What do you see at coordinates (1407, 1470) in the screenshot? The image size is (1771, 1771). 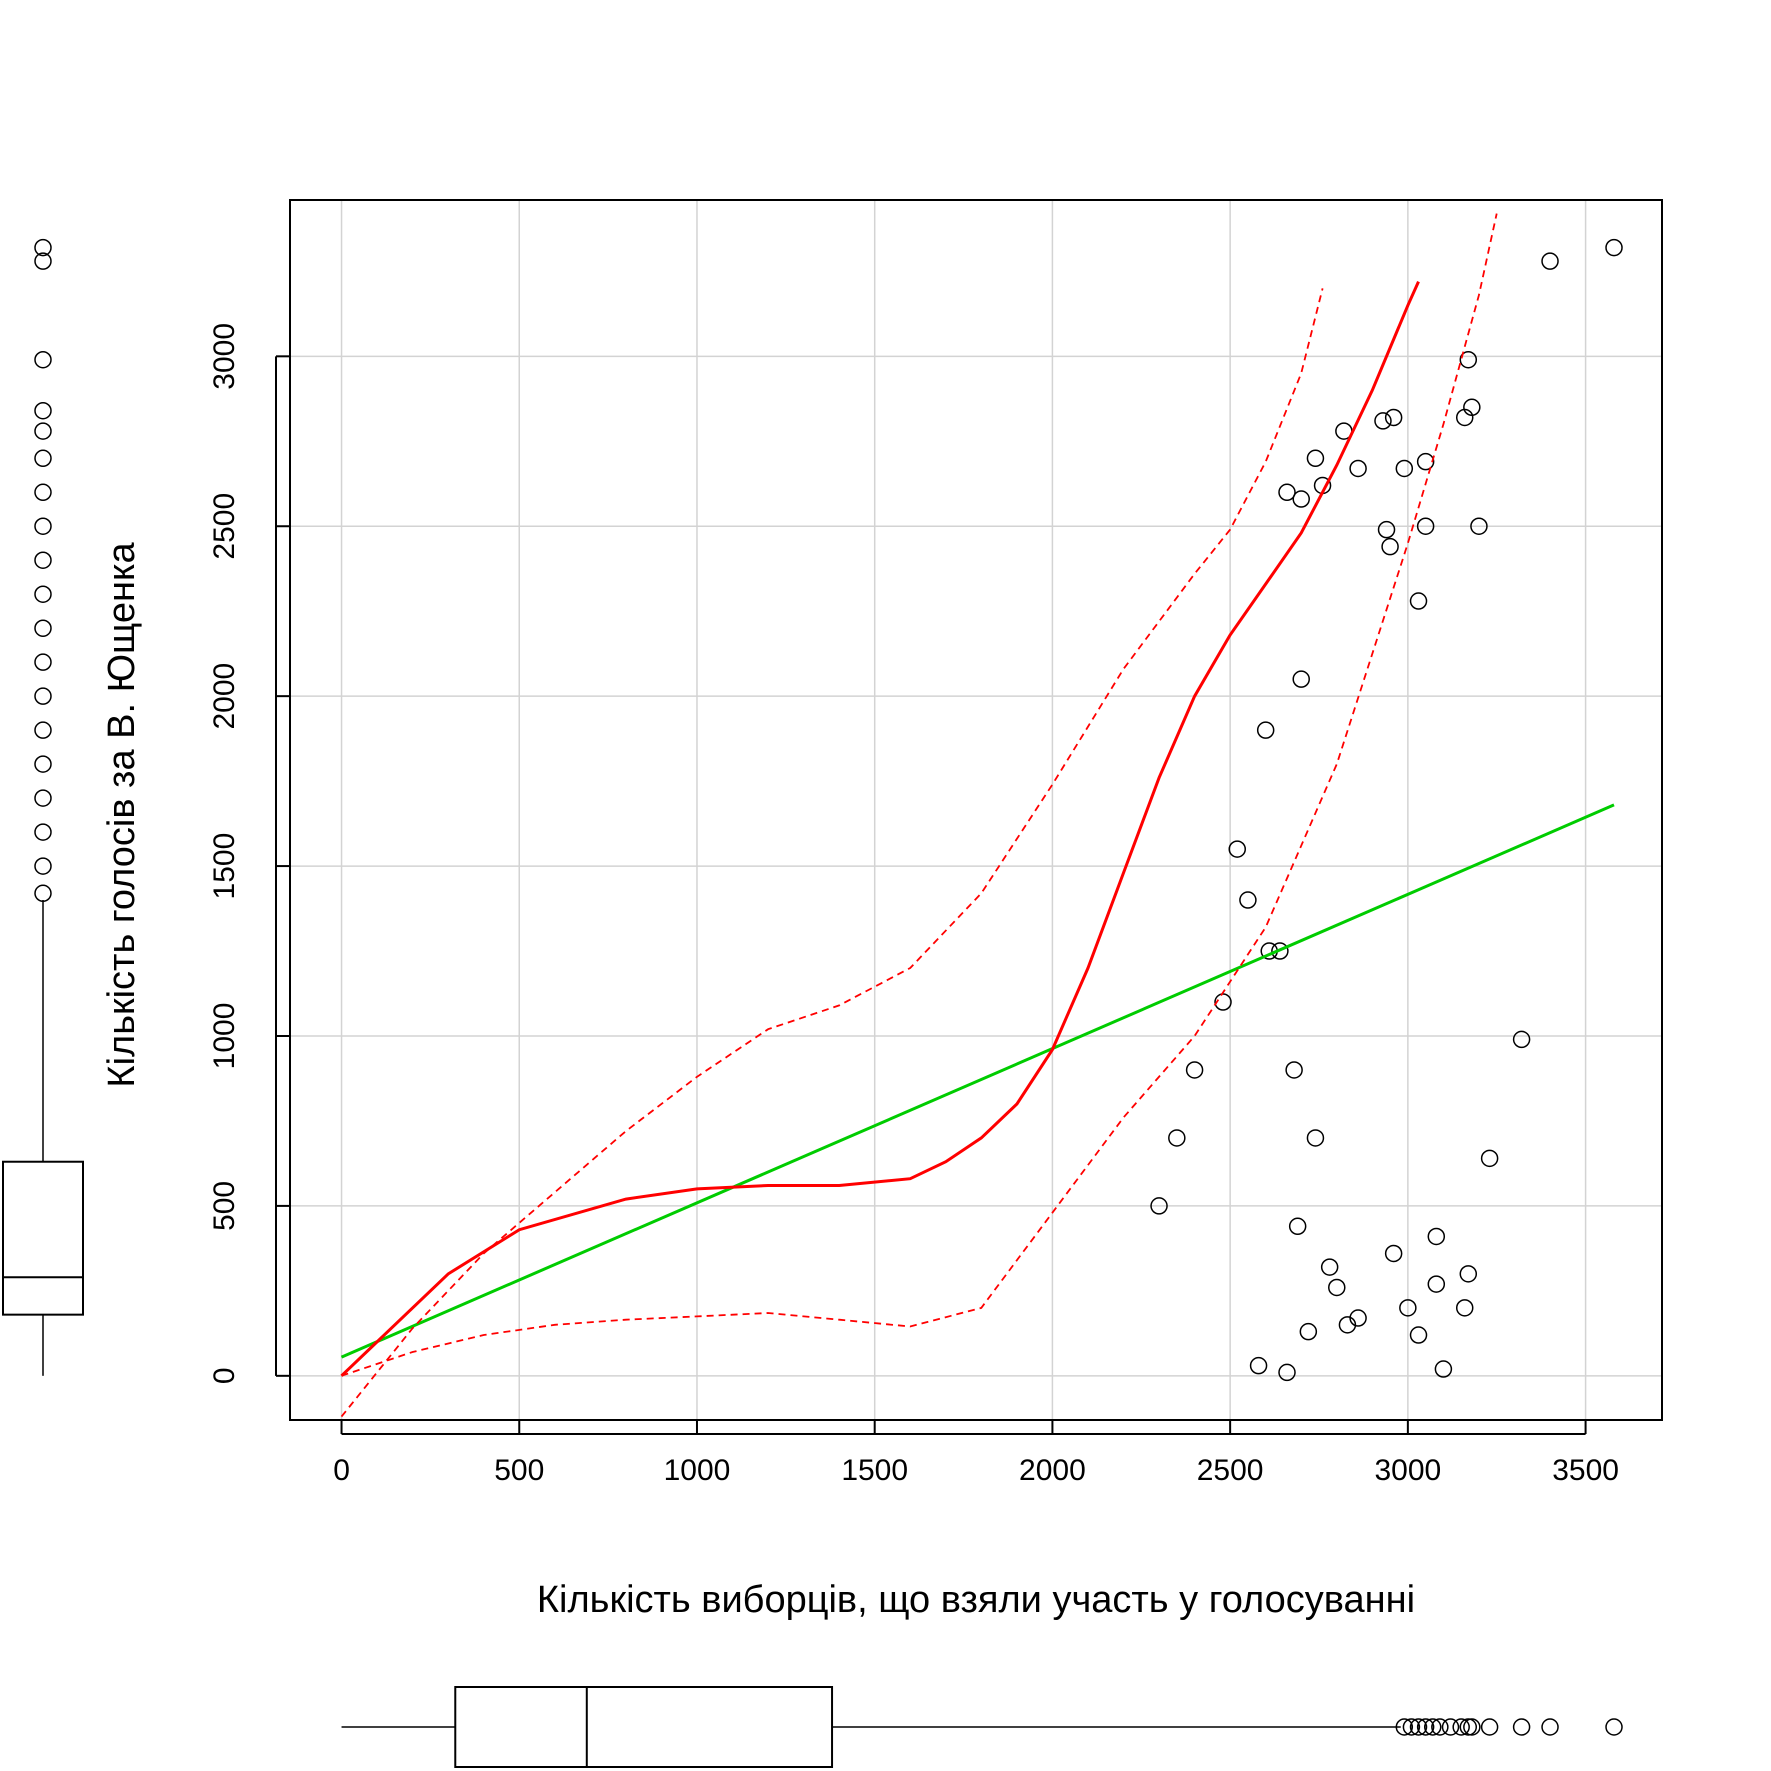 I see `x-tick-label: 3000` at bounding box center [1407, 1470].